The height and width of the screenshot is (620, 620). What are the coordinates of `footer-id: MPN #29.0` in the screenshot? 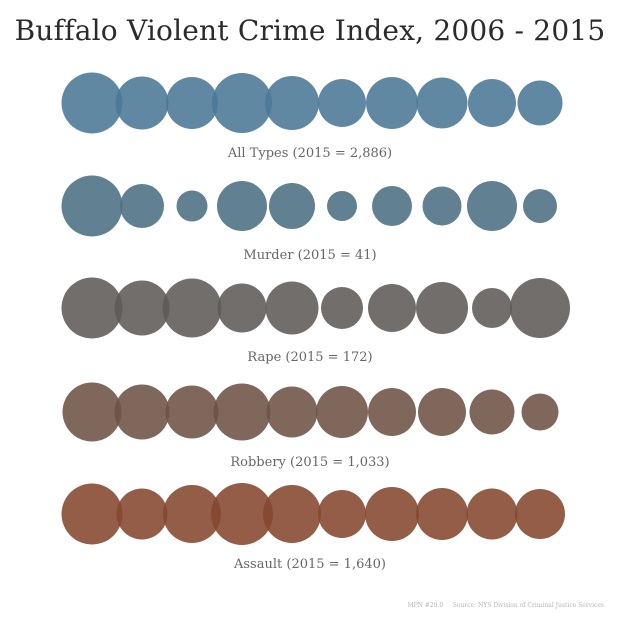 It's located at (425, 605).